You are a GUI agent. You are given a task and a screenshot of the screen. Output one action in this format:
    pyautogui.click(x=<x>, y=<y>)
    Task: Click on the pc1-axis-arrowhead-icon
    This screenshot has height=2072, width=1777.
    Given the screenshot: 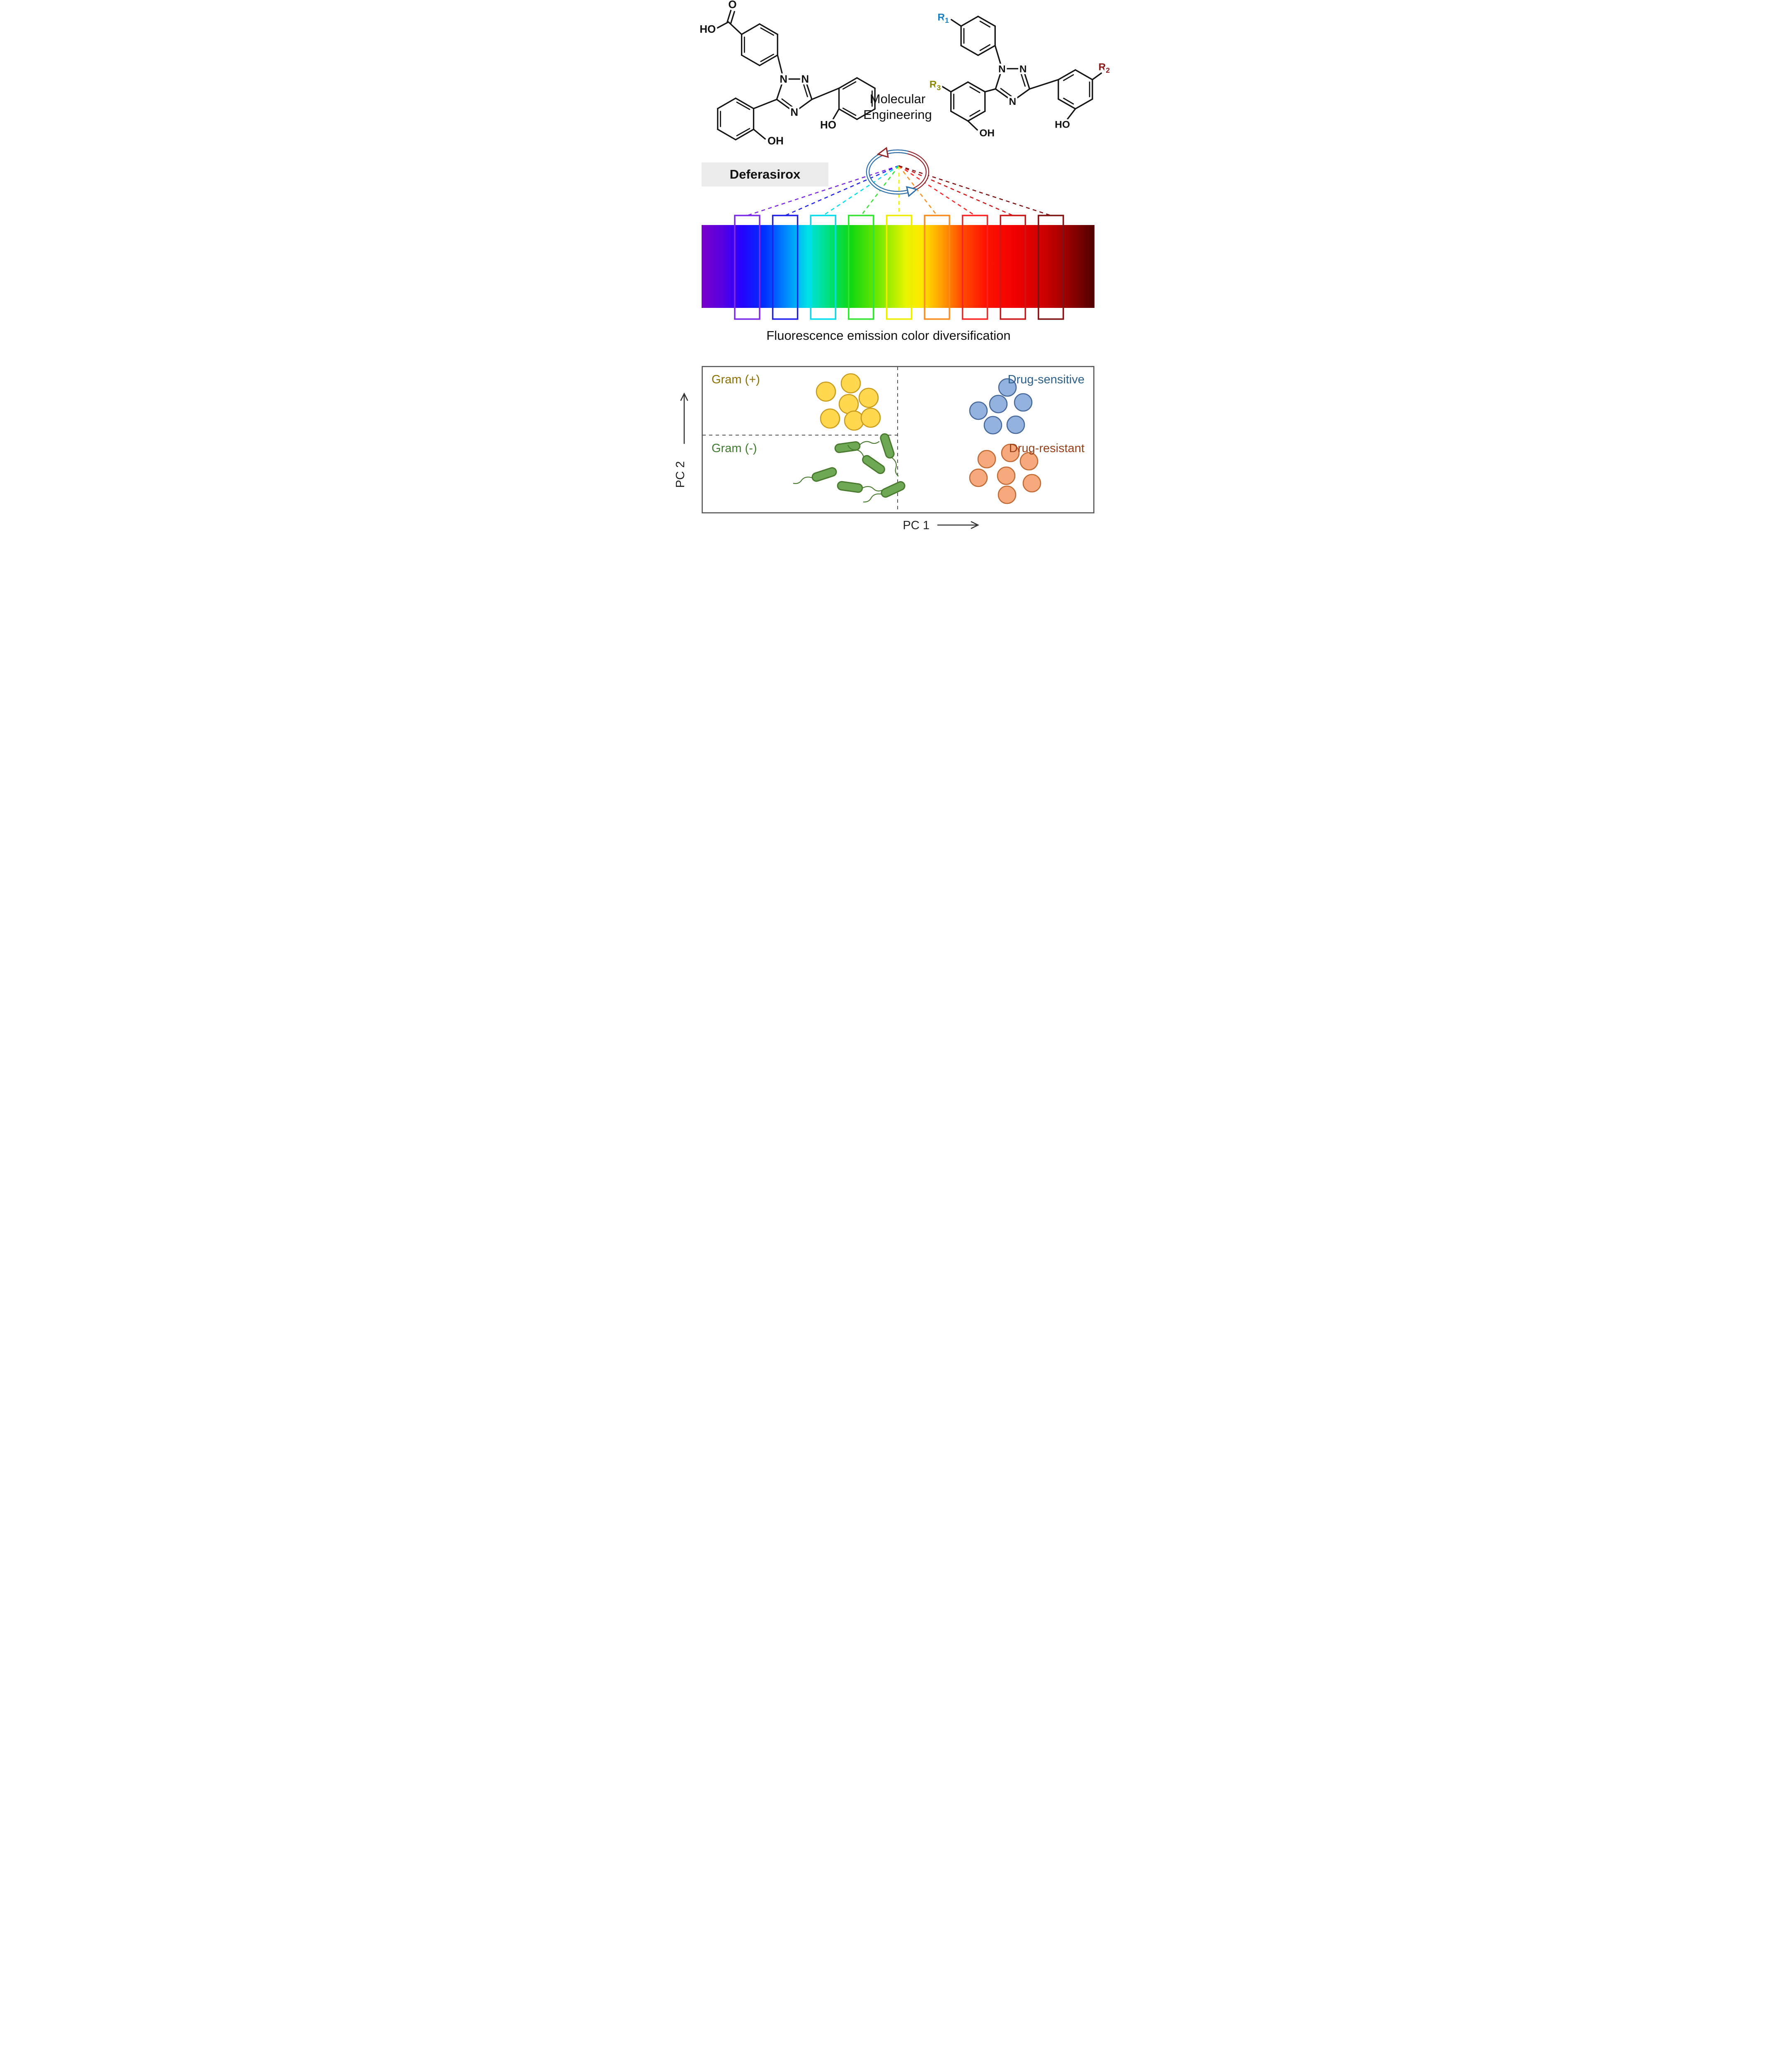 What is the action you would take?
    pyautogui.click(x=975, y=525)
    